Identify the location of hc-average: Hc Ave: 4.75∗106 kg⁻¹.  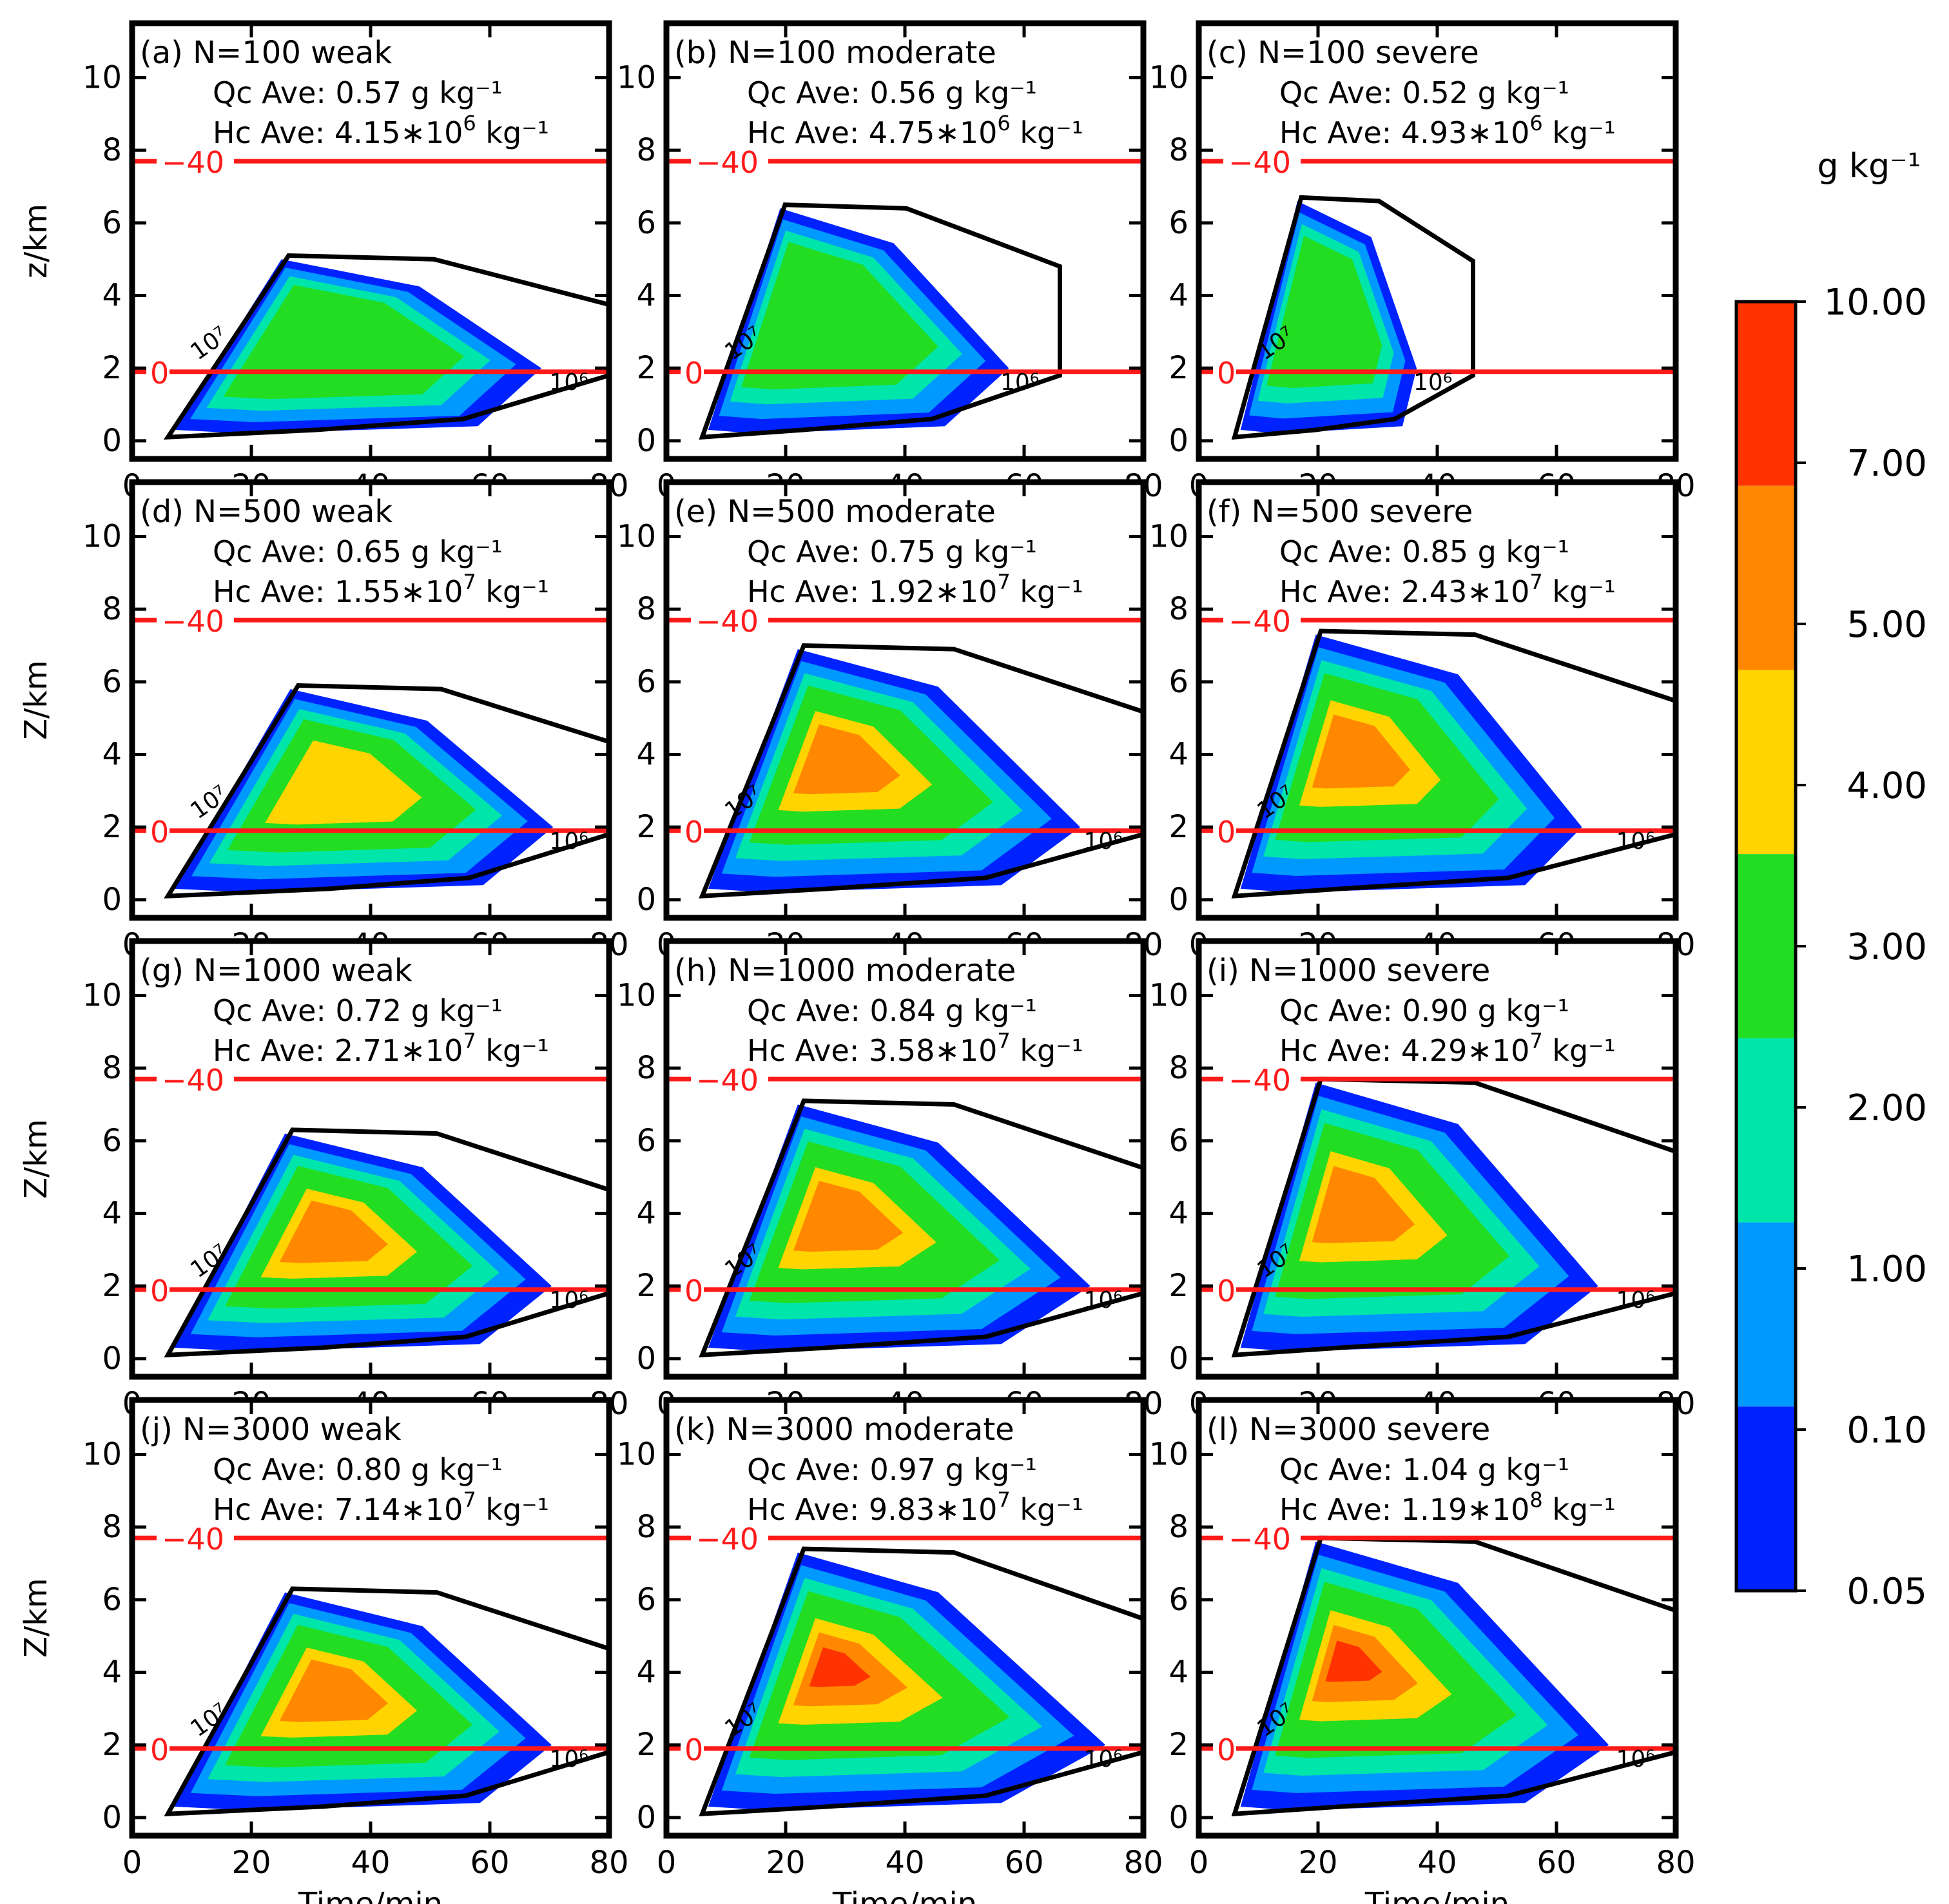
(915, 130).